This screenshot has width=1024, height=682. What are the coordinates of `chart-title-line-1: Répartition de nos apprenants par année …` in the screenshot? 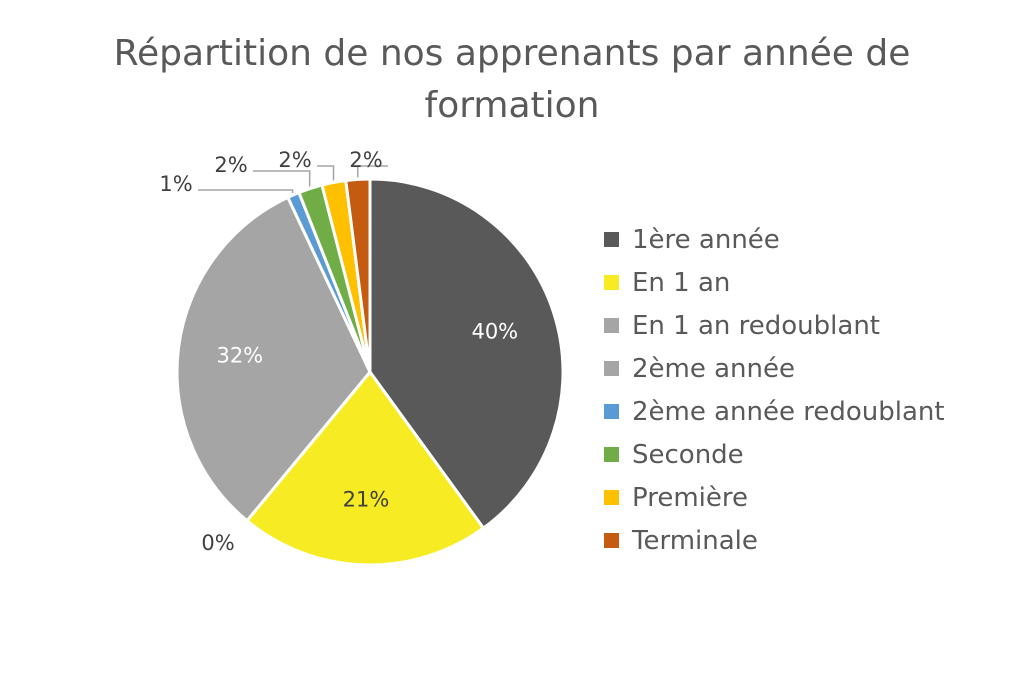 It's located at (512, 53).